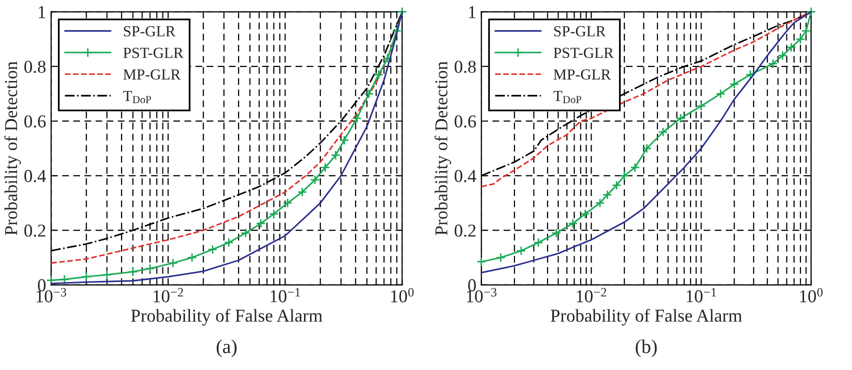 The image size is (852, 370). What do you see at coordinates (646, 349) in the screenshot?
I see `text: (b)` at bounding box center [646, 349].